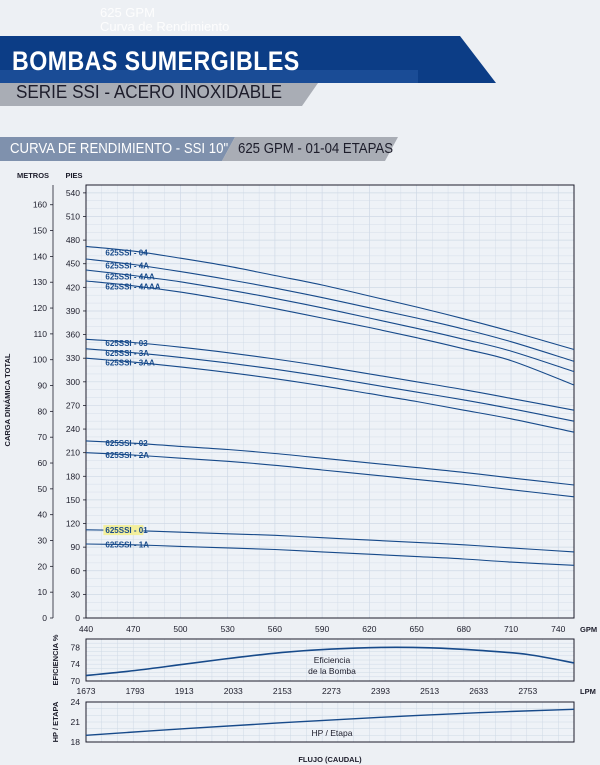  What do you see at coordinates (40, 308) in the screenshot?
I see `meter-tick-label: 120` at bounding box center [40, 308].